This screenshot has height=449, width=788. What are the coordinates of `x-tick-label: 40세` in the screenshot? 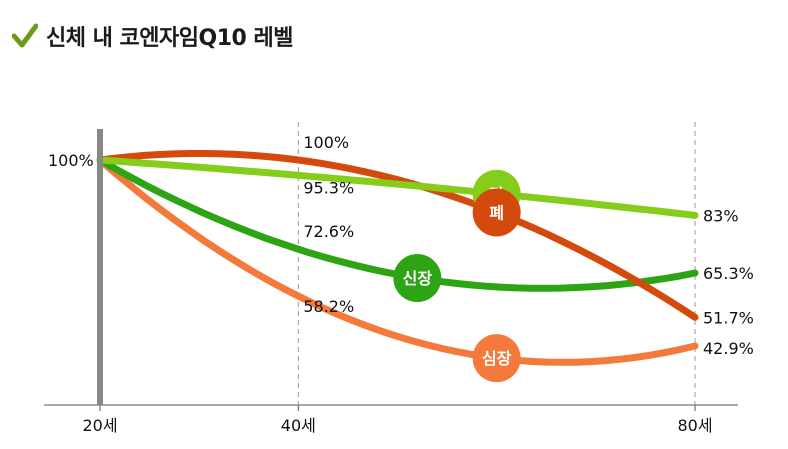 It's located at (298, 425).